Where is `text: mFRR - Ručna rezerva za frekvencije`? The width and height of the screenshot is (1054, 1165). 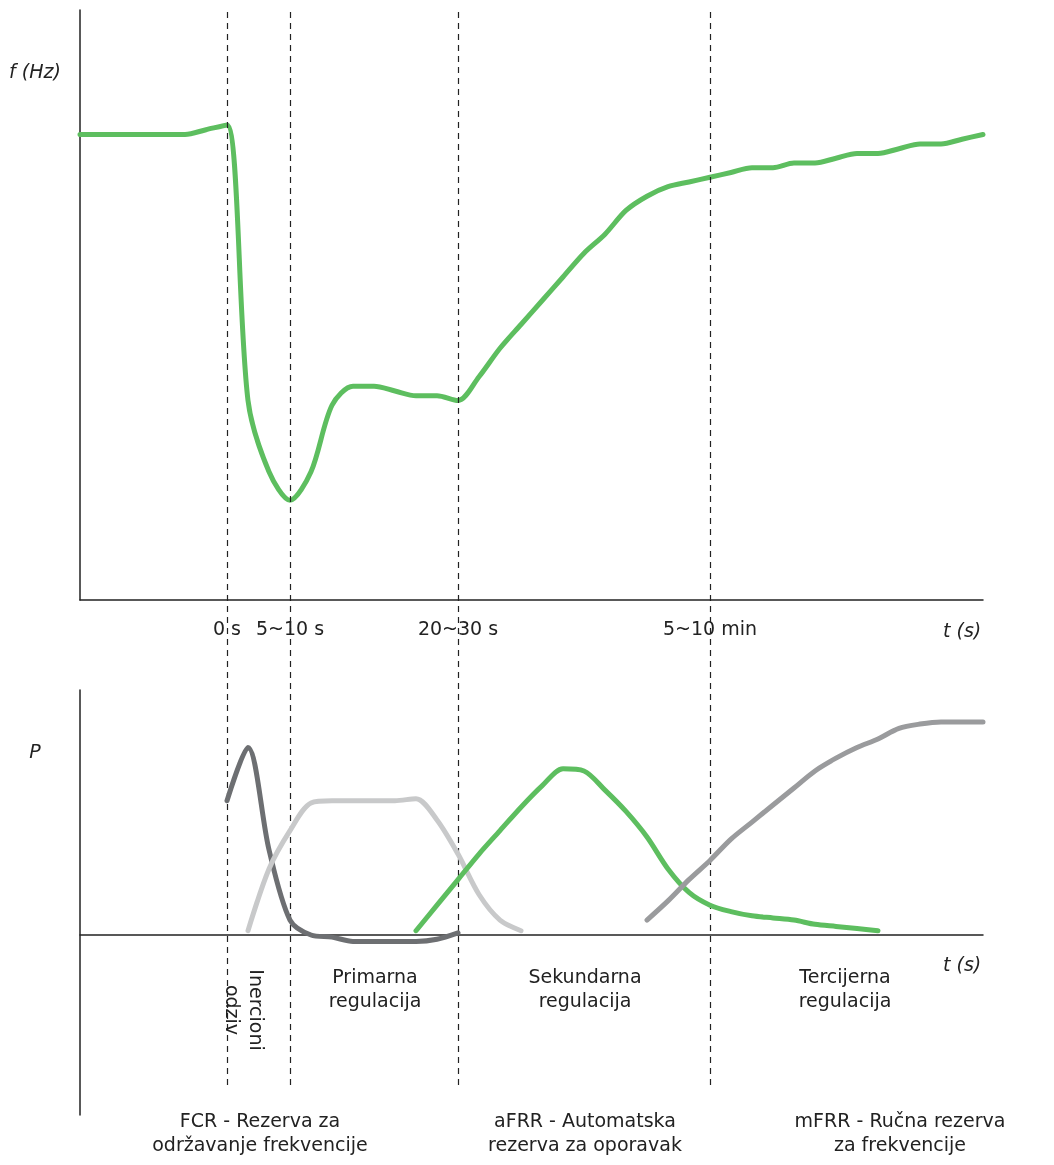 text: mFRR - Ručna rezerva za frekvencije is located at coordinates (900, 1132).